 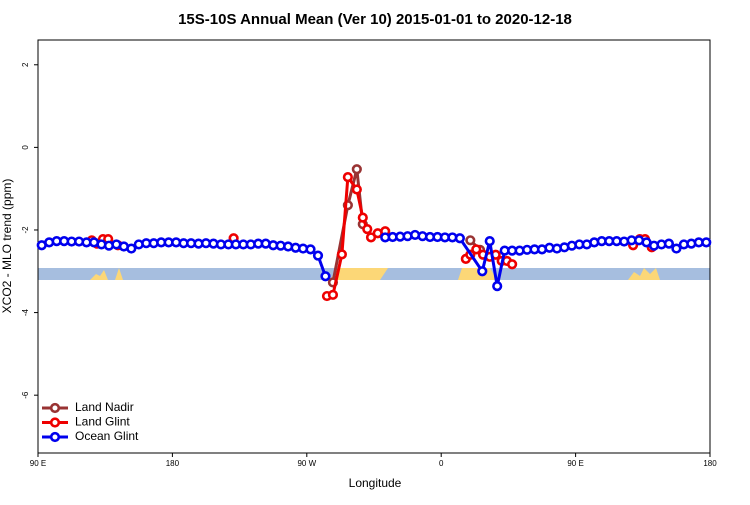 I want to click on y-axis-label: XCO2 - MLO trend (ppm), so click(x=7, y=246).